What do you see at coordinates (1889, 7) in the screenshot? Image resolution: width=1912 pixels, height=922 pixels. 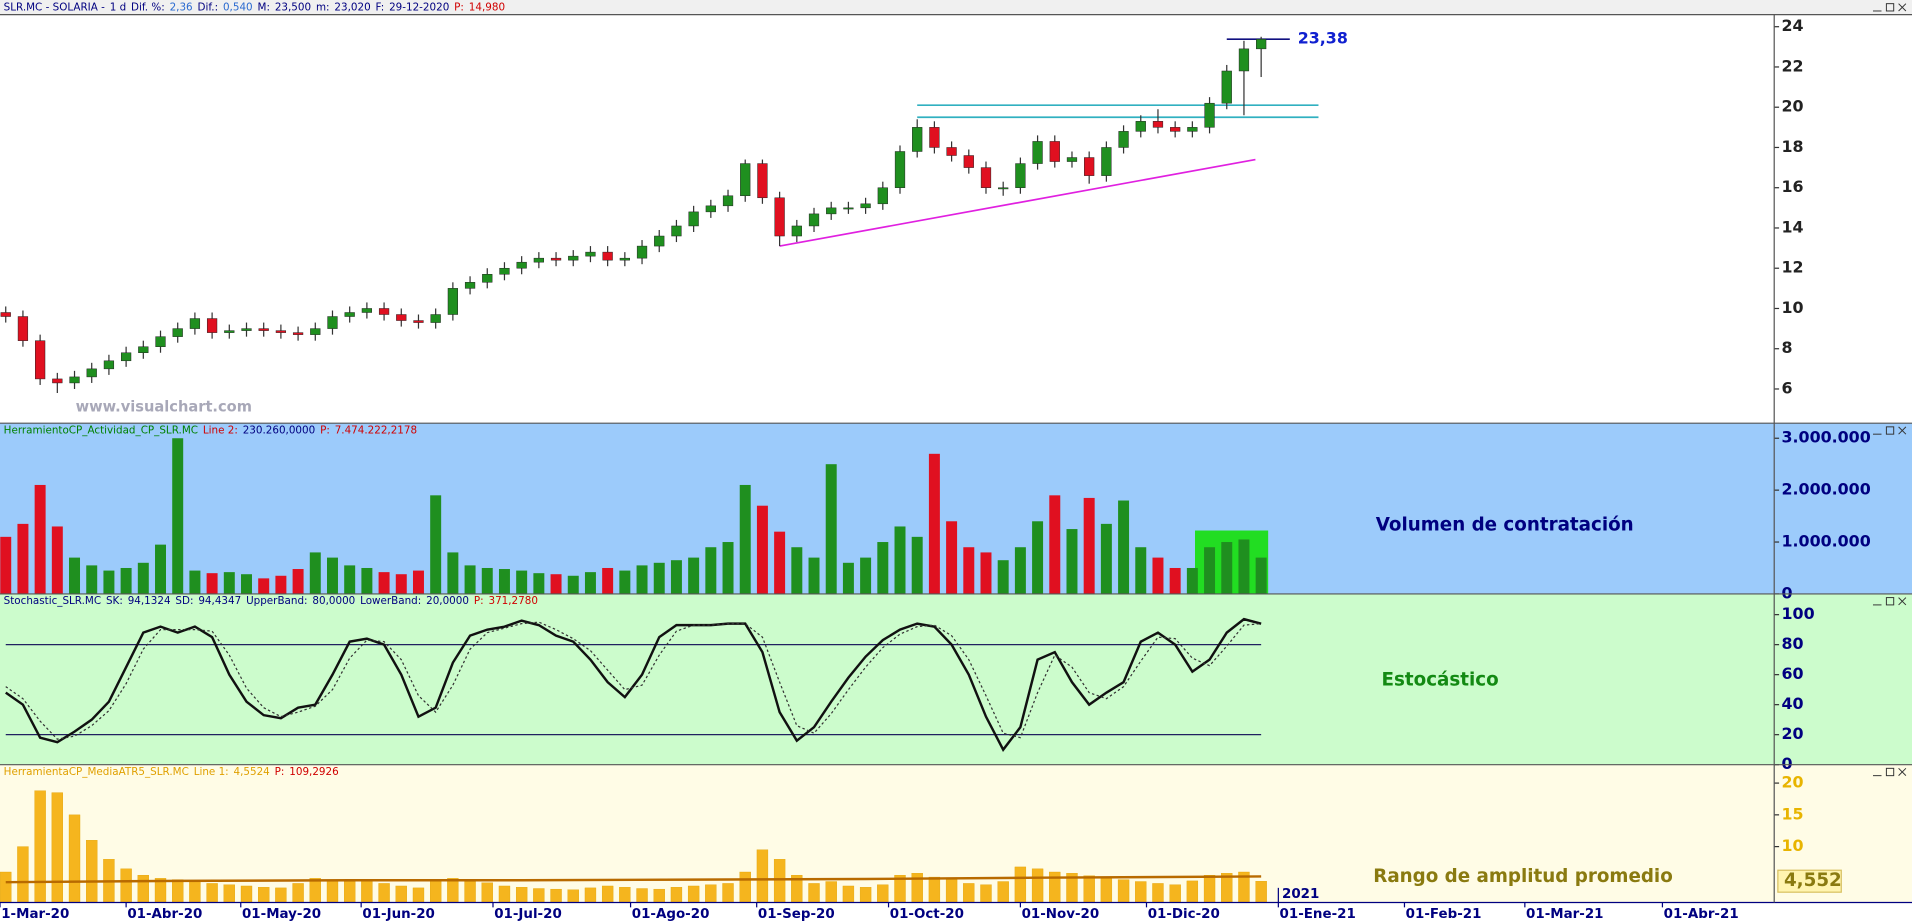 I see `window-buttons-price` at bounding box center [1889, 7].